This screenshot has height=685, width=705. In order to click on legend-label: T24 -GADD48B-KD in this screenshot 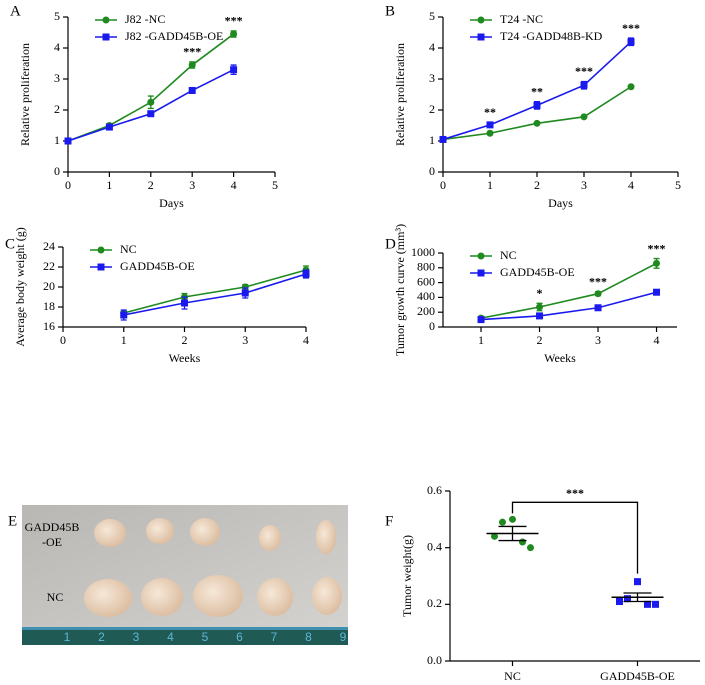, I will do `click(551, 36)`.